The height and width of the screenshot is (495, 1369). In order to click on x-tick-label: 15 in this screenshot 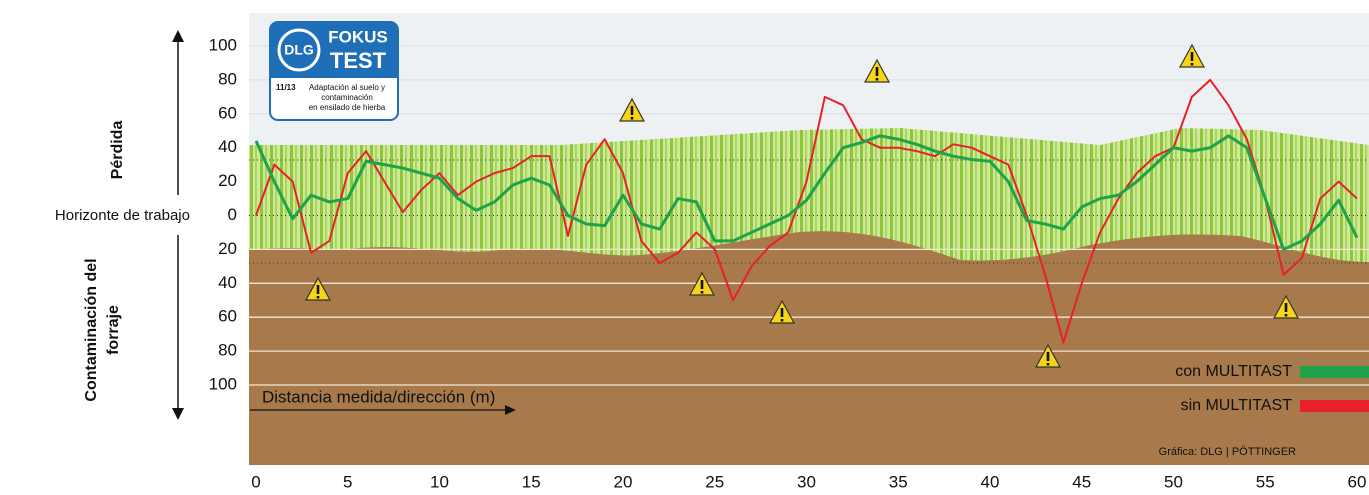, I will do `click(531, 481)`.